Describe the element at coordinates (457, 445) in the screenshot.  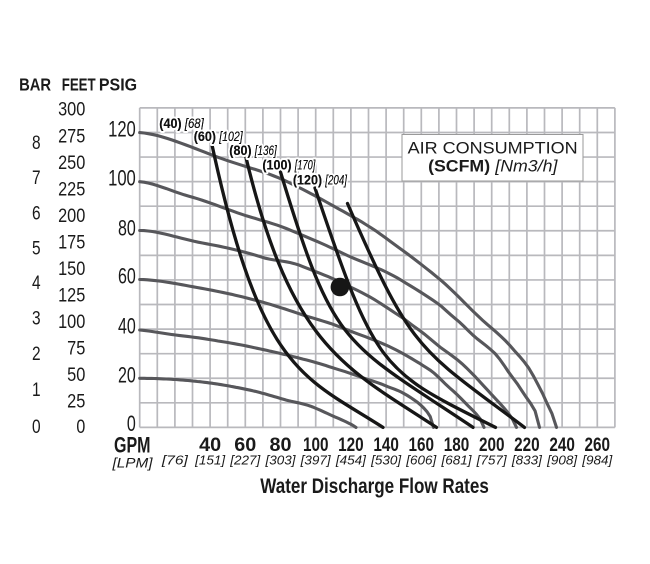
I see `svg-text: 180` at that location.